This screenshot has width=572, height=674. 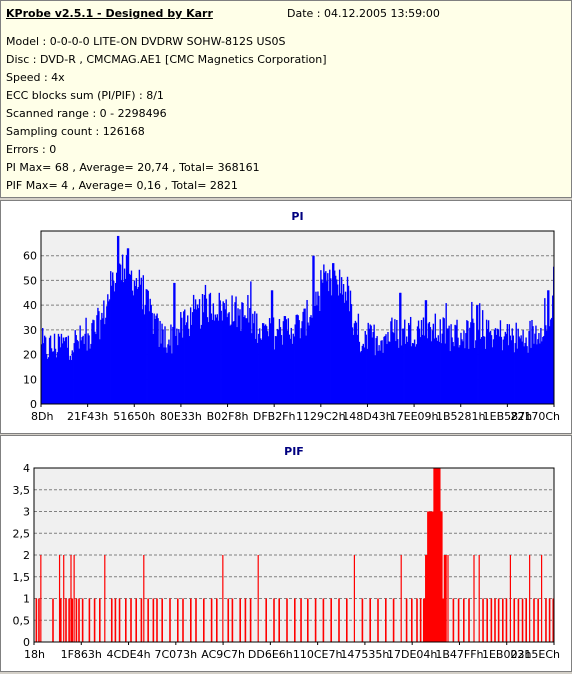 What do you see at coordinates (30, 355) in the screenshot?
I see `pi-ytick-label: 20` at bounding box center [30, 355].